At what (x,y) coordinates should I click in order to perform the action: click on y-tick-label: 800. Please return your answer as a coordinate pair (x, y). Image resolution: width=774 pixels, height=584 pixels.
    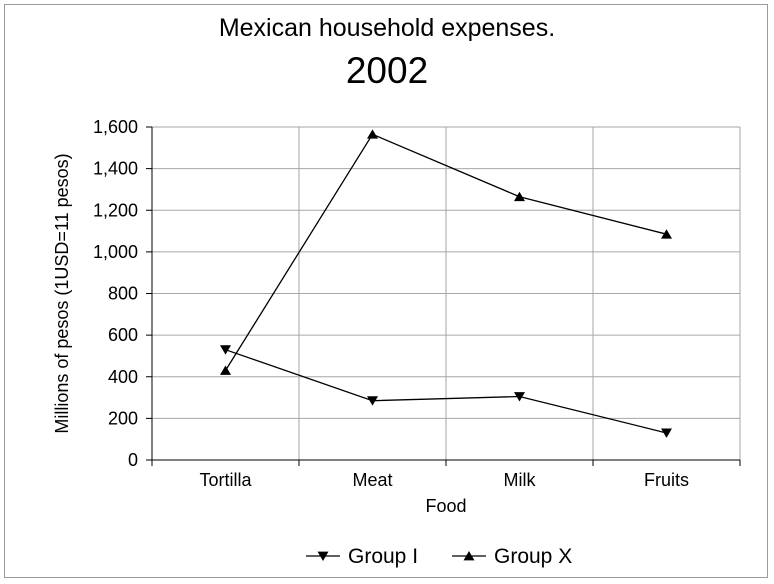
    Looking at the image, I should click on (123, 294).